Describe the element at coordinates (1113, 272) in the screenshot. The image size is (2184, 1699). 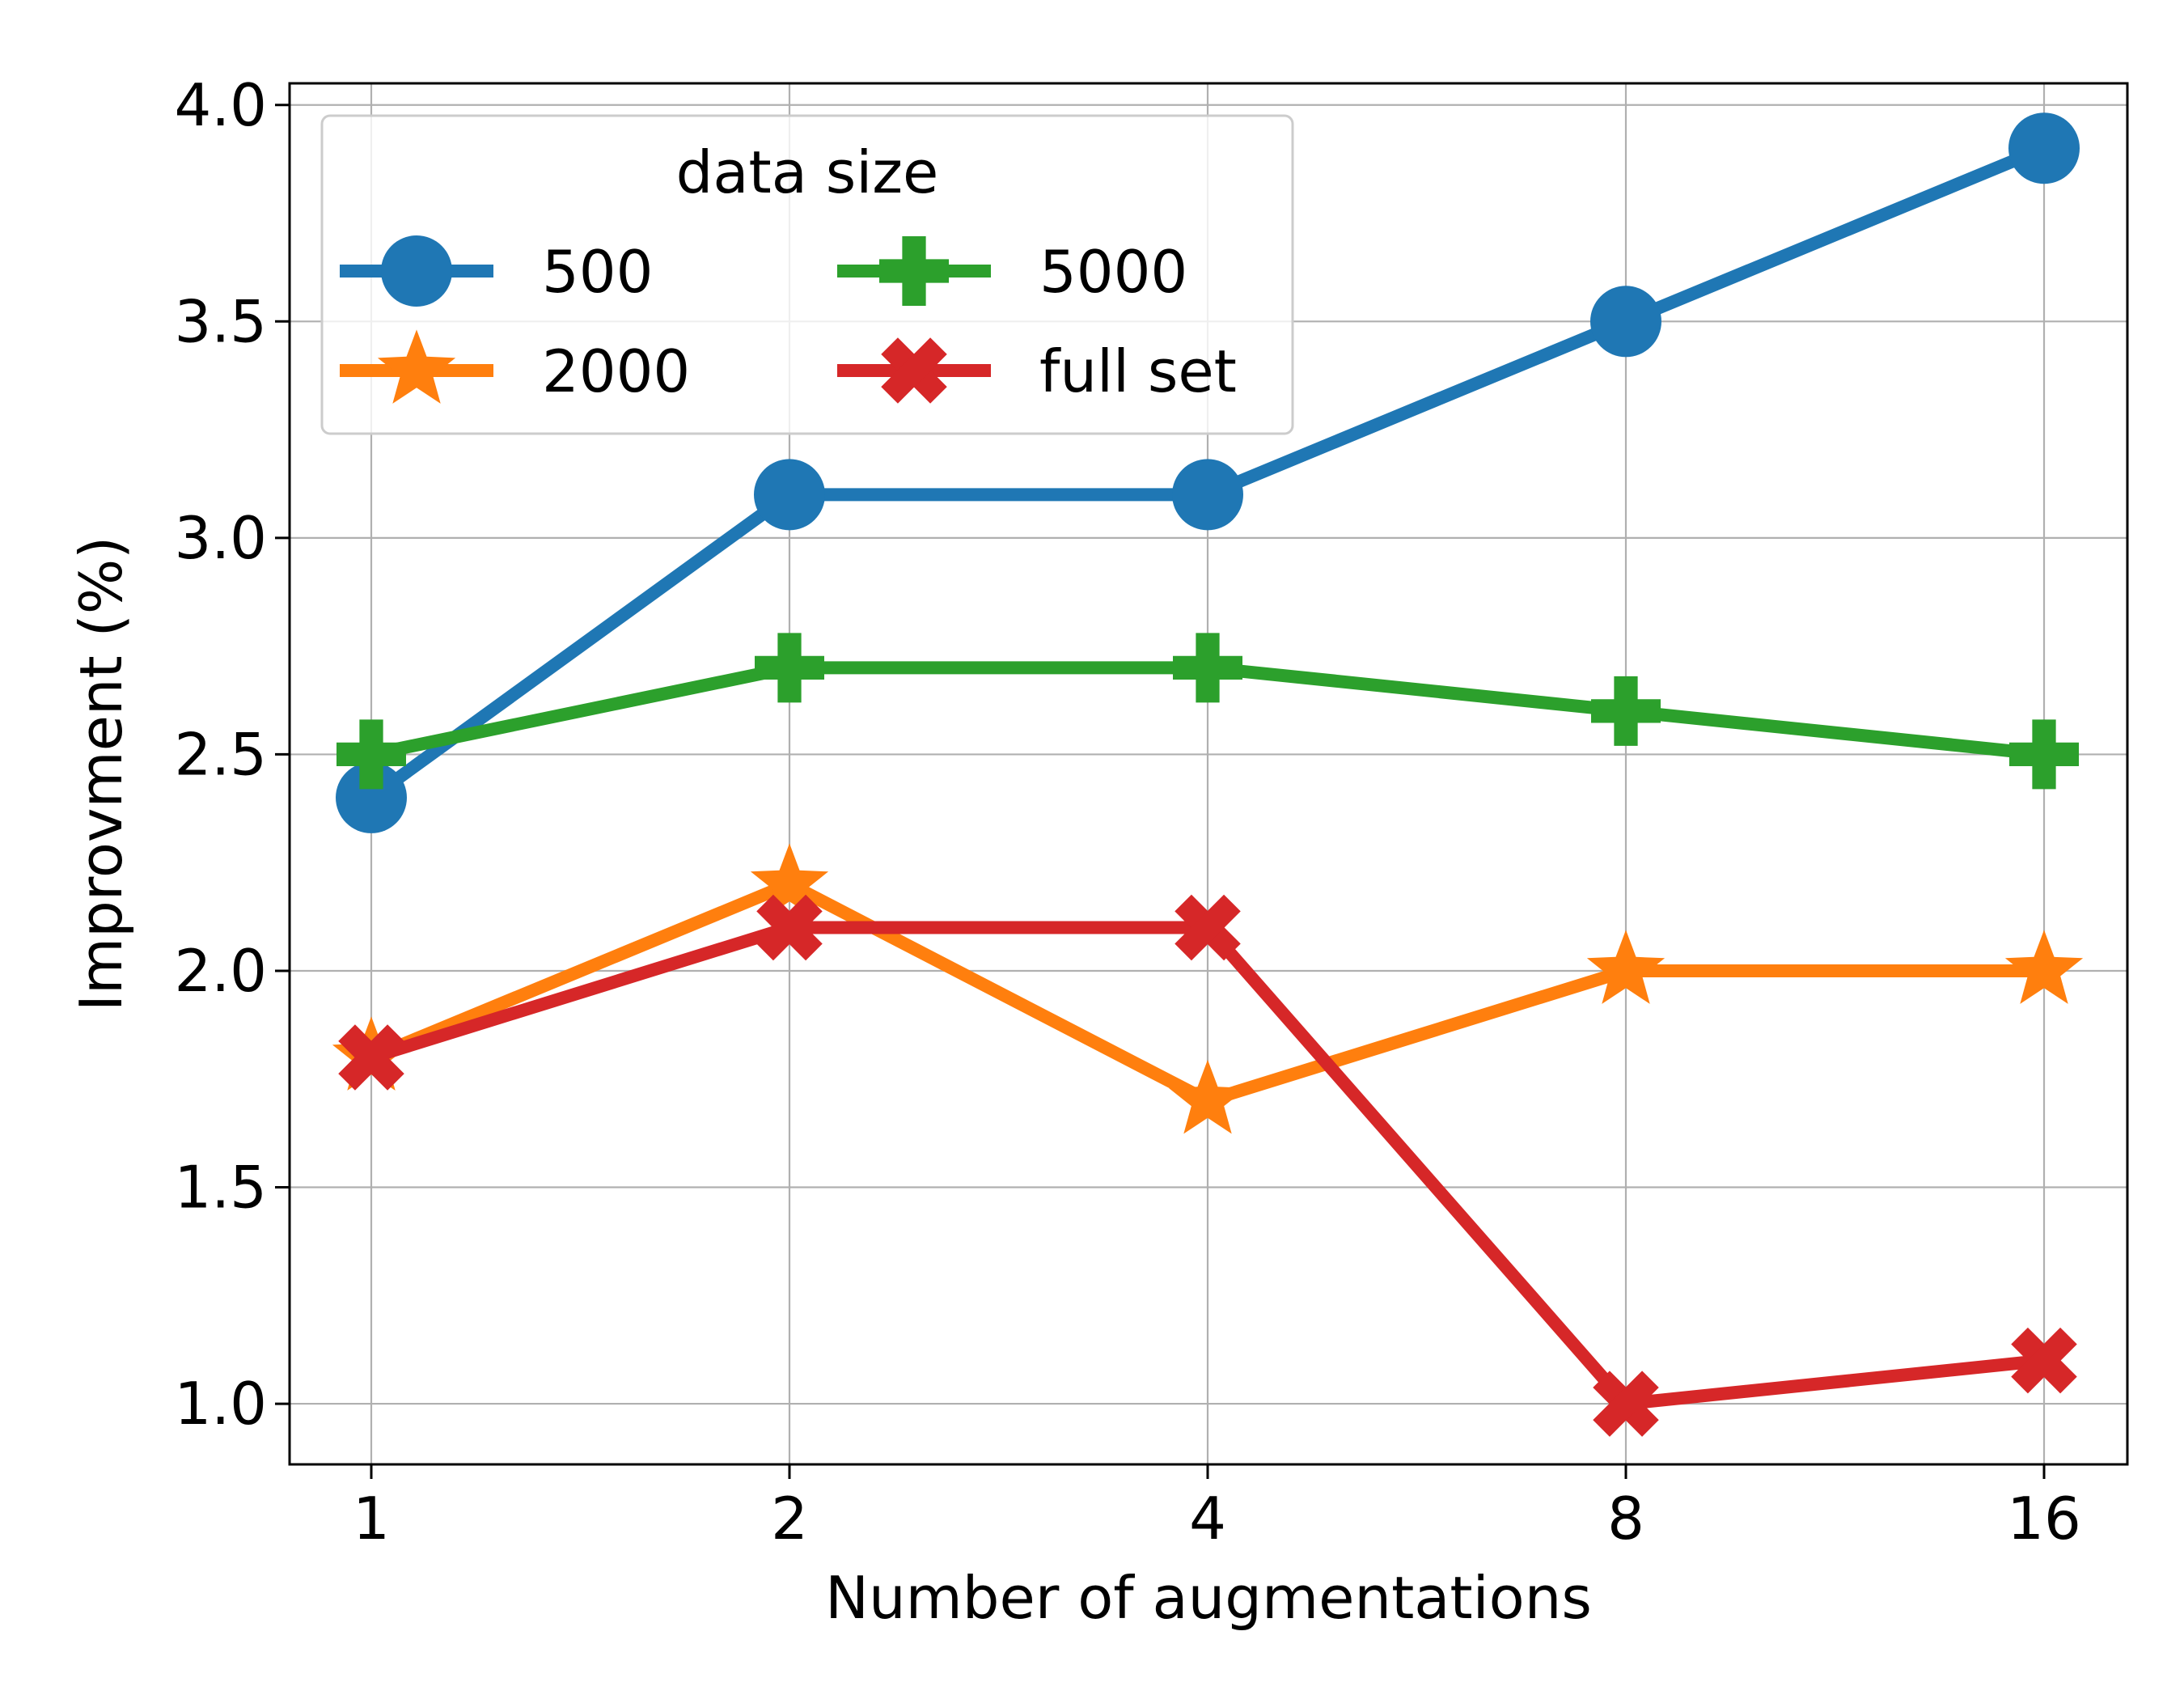
I see `legend-label: 5000` at that location.